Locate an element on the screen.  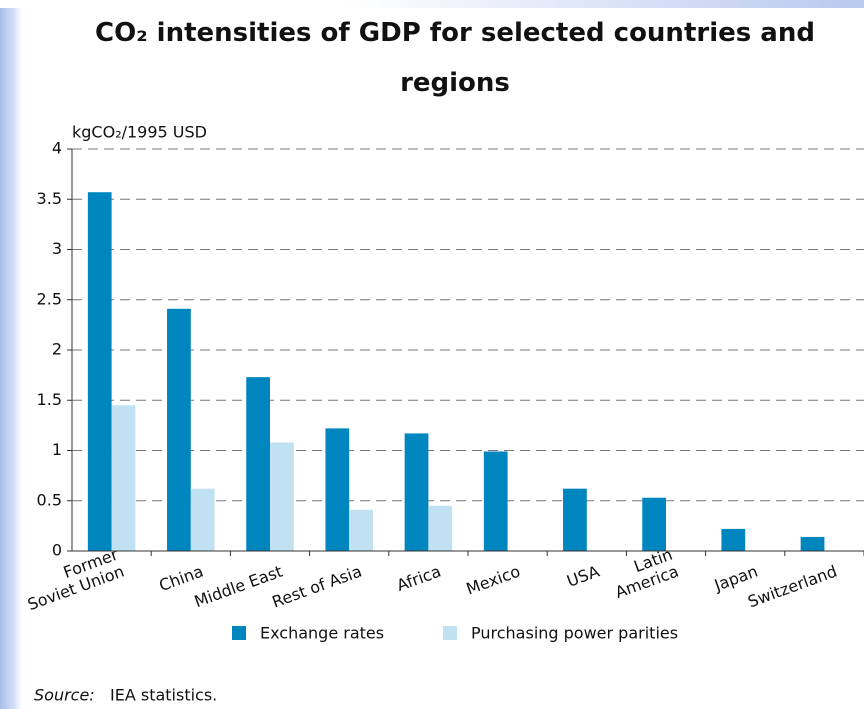
source-label: Source: is located at coordinates (64, 695).